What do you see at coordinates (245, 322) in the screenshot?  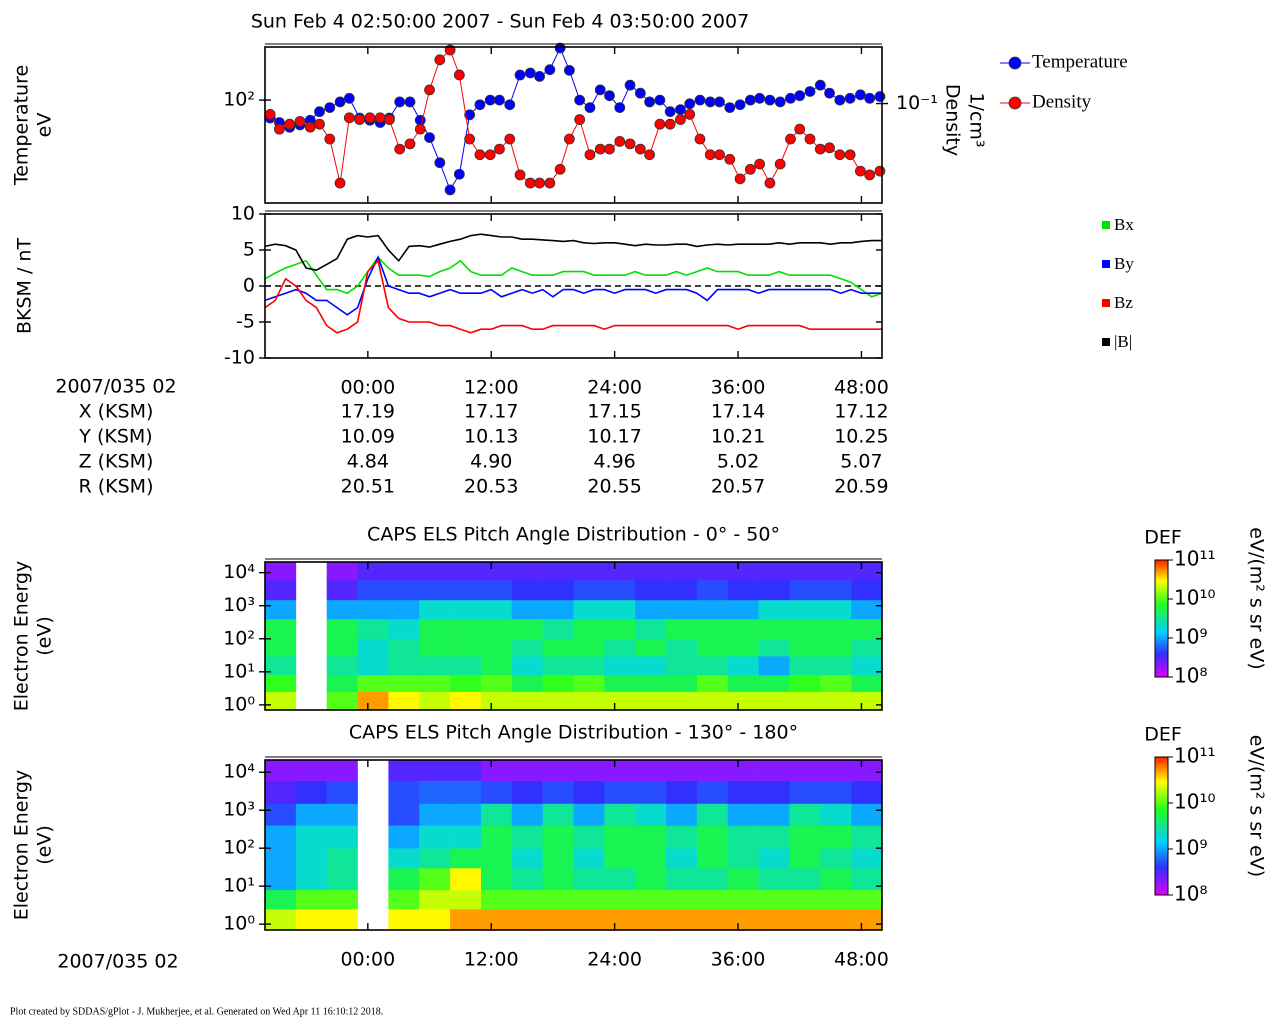 I see `y-tick-label: -5` at bounding box center [245, 322].